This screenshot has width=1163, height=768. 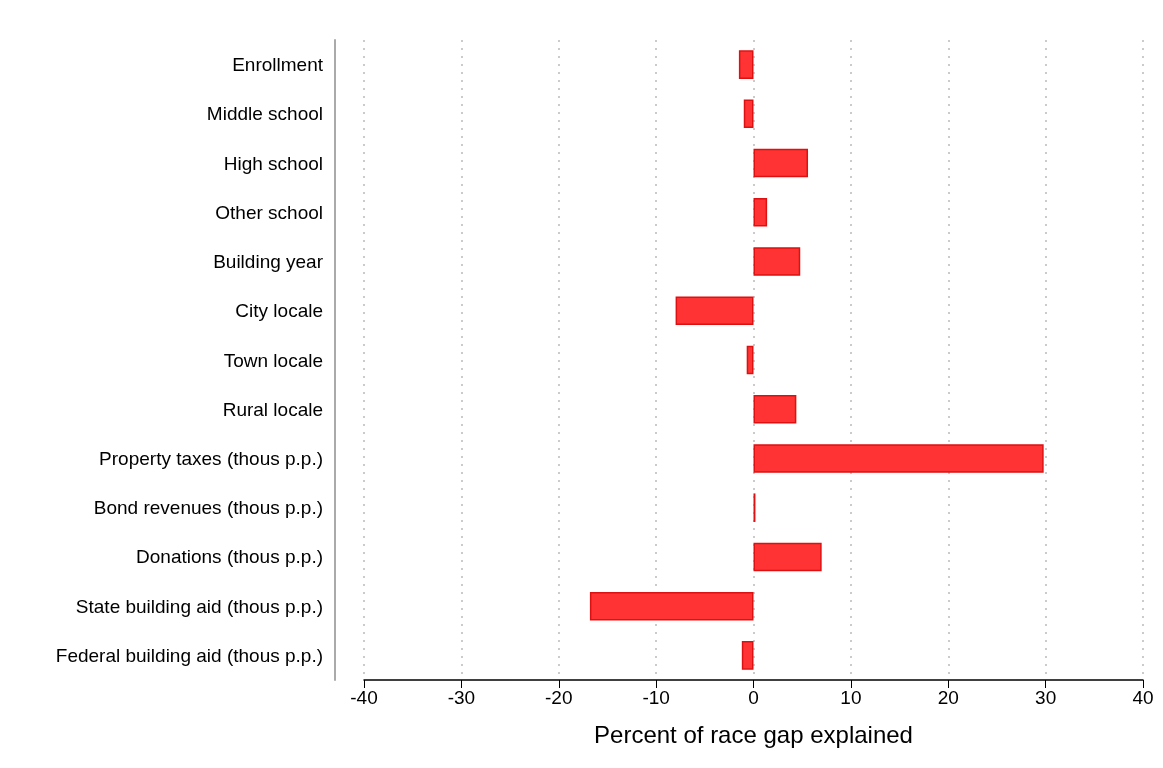 I want to click on y-tick-label: Town locale, so click(x=273, y=360).